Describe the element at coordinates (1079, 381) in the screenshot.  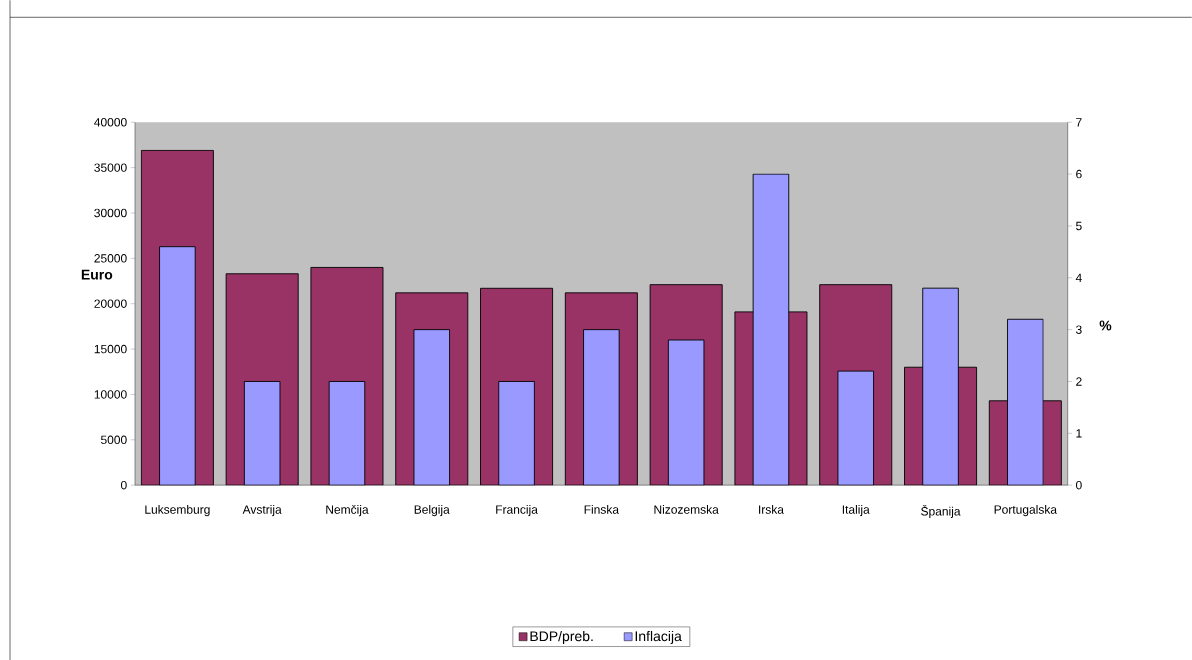
I see `y2-tick-label: 2` at that location.